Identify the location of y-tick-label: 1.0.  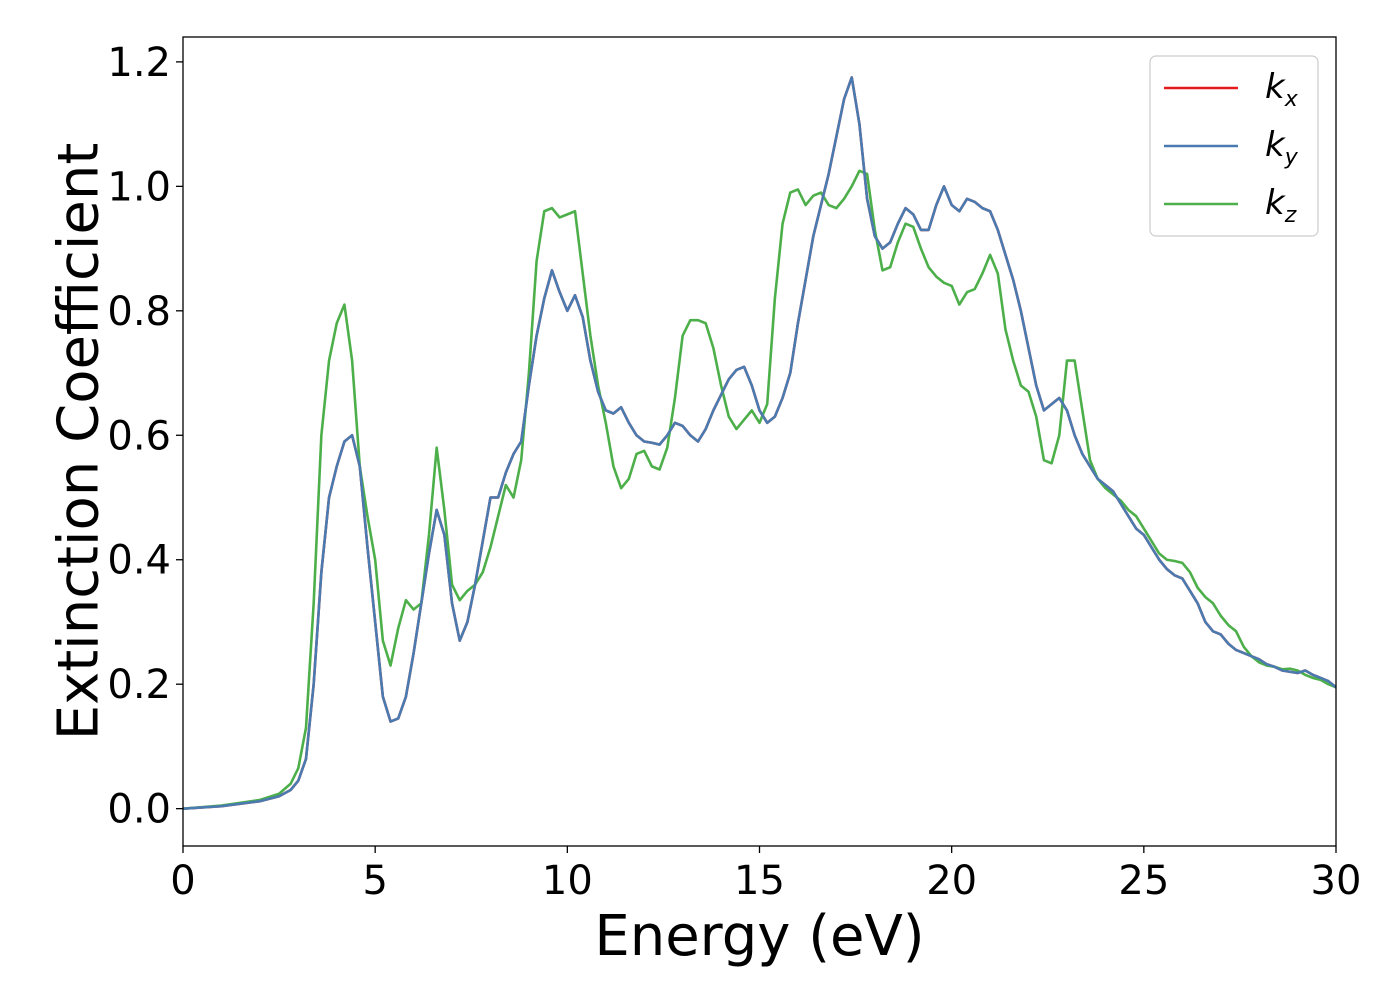
(139, 187).